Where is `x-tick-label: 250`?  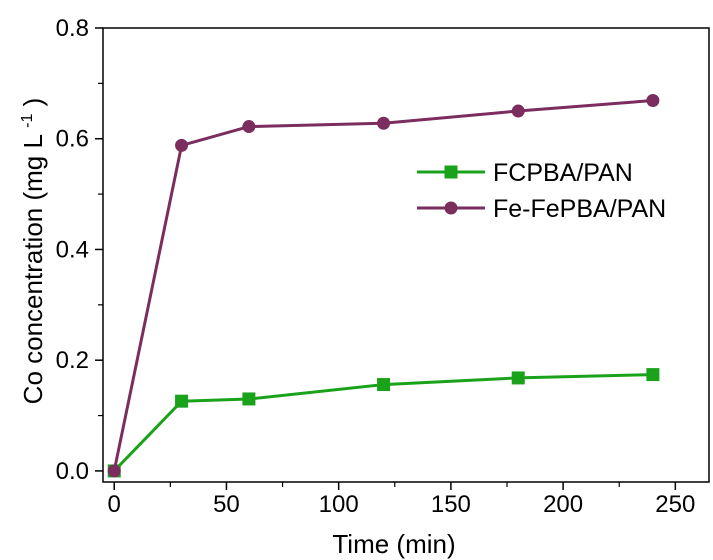 x-tick-label: 250 is located at coordinates (675, 504).